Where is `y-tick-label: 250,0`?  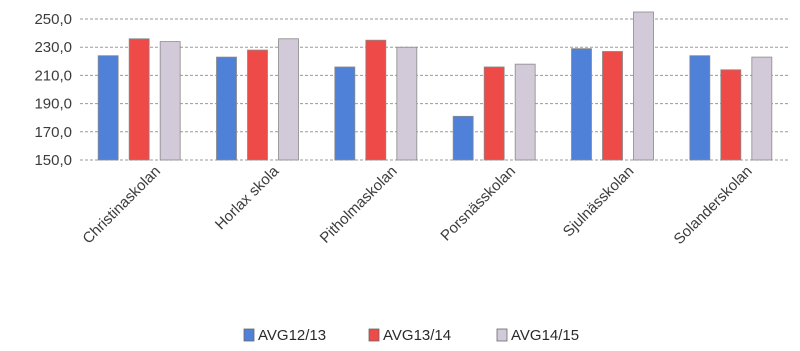
y-tick-label: 250,0 is located at coordinates (53, 19).